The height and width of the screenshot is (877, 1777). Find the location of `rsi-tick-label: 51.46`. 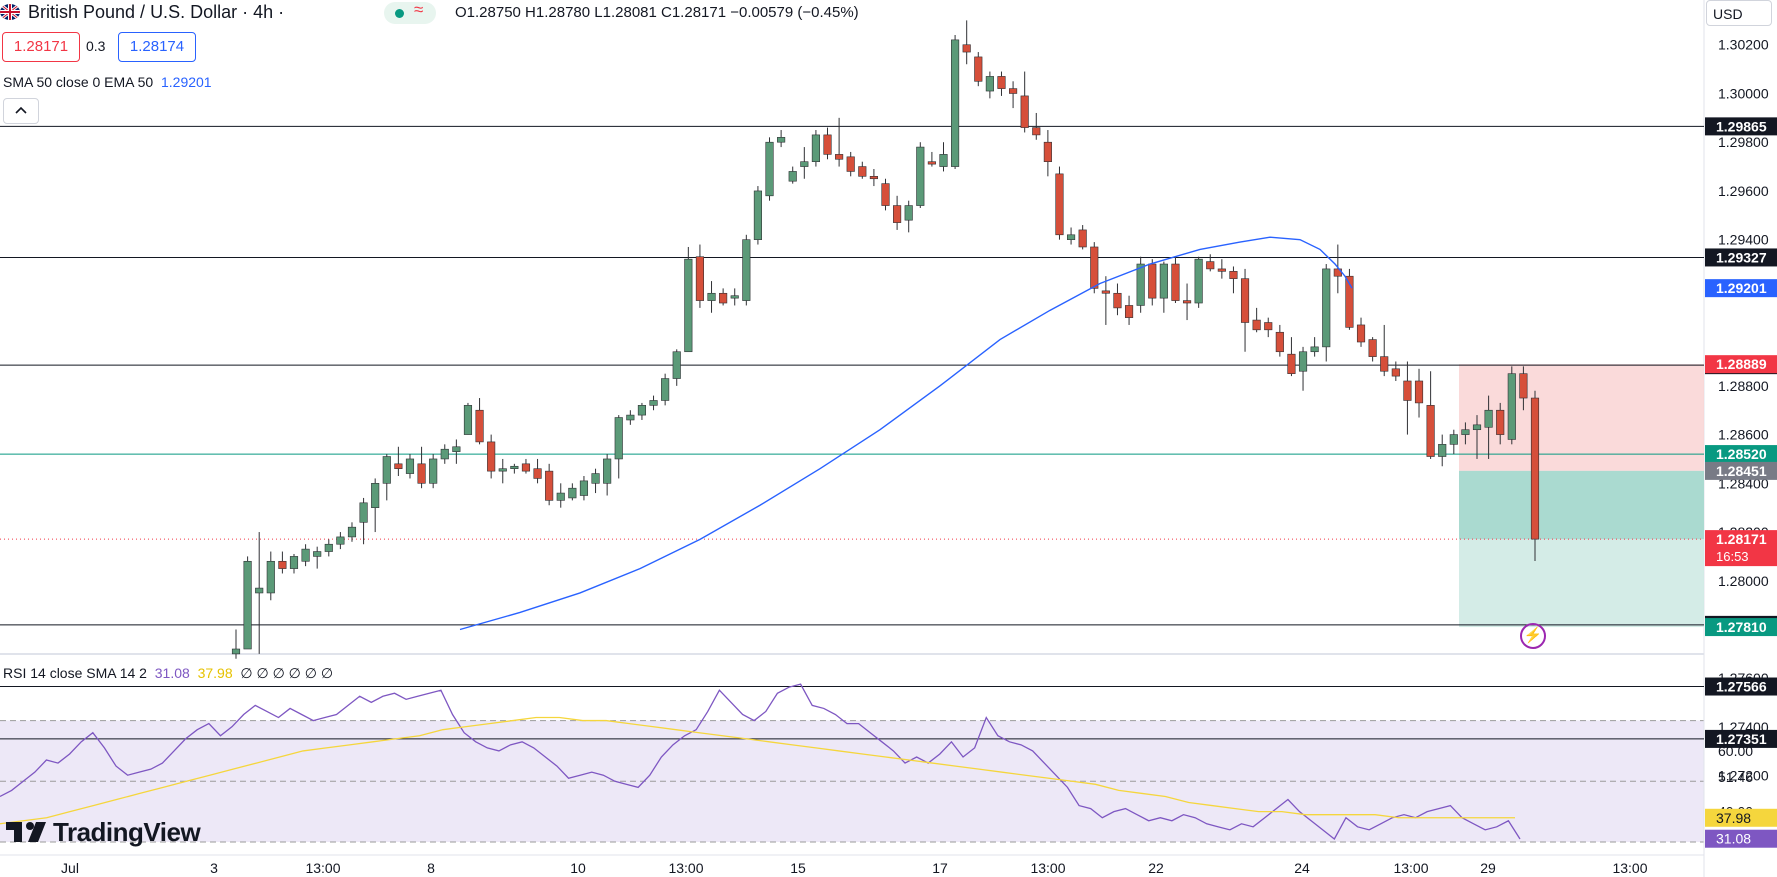

rsi-tick-label: 51.46 is located at coordinates (1735, 777).